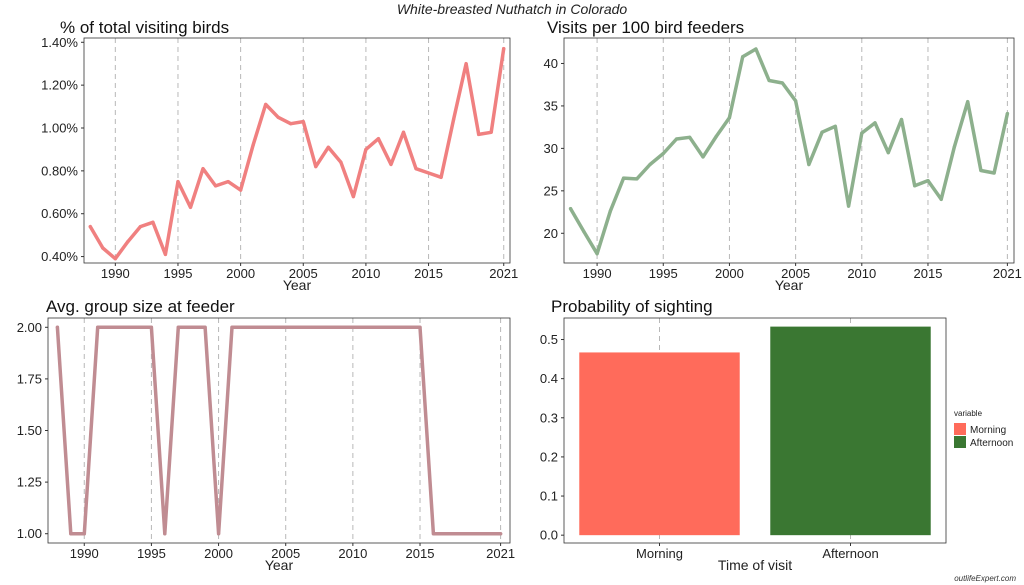 The width and height of the screenshot is (1024, 585). I want to click on y-tick-label: 0.1, so click(549, 496).